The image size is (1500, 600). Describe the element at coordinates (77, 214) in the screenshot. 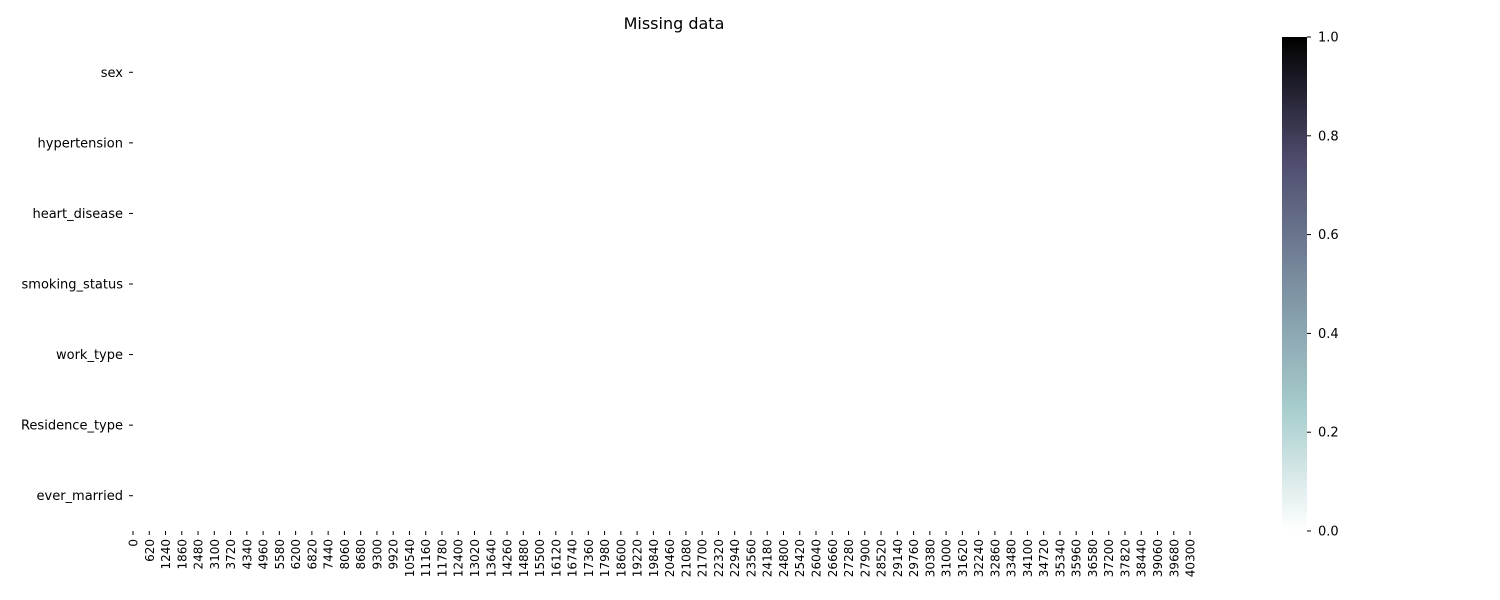

I see `y-tick-label: heart_disease` at that location.